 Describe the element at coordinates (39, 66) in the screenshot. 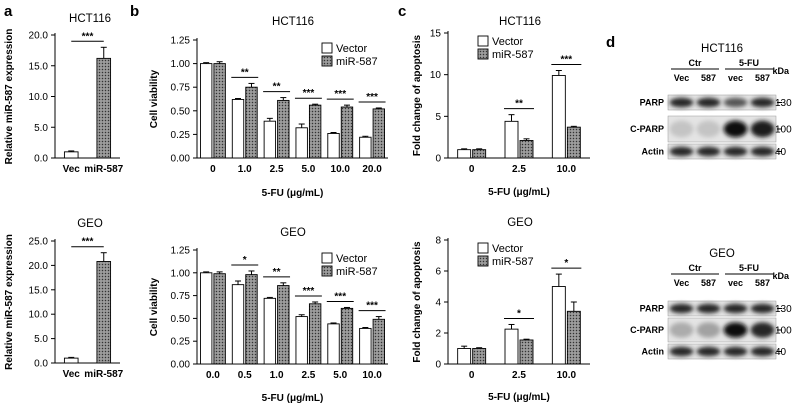

I see `c0-y-tick-label-3: 15.0` at that location.